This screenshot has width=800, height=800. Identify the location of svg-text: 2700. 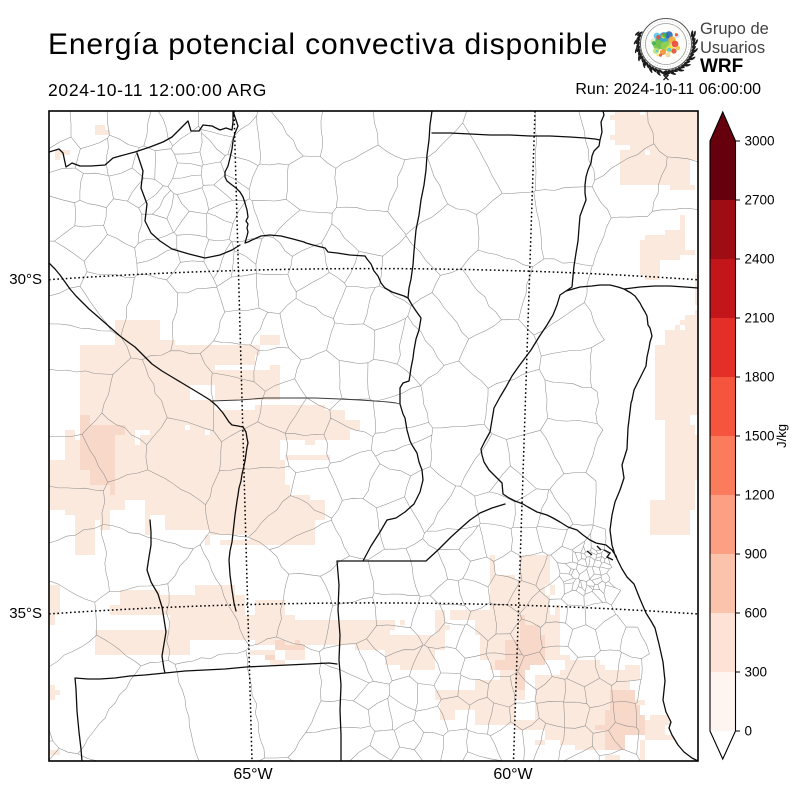
(760, 200).